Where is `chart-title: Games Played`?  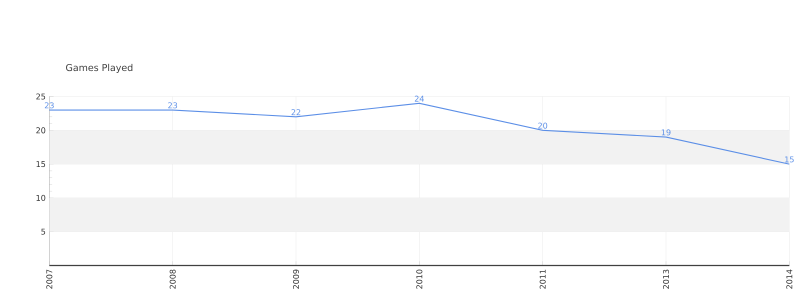
chart-title: Games Played is located at coordinates (99, 68).